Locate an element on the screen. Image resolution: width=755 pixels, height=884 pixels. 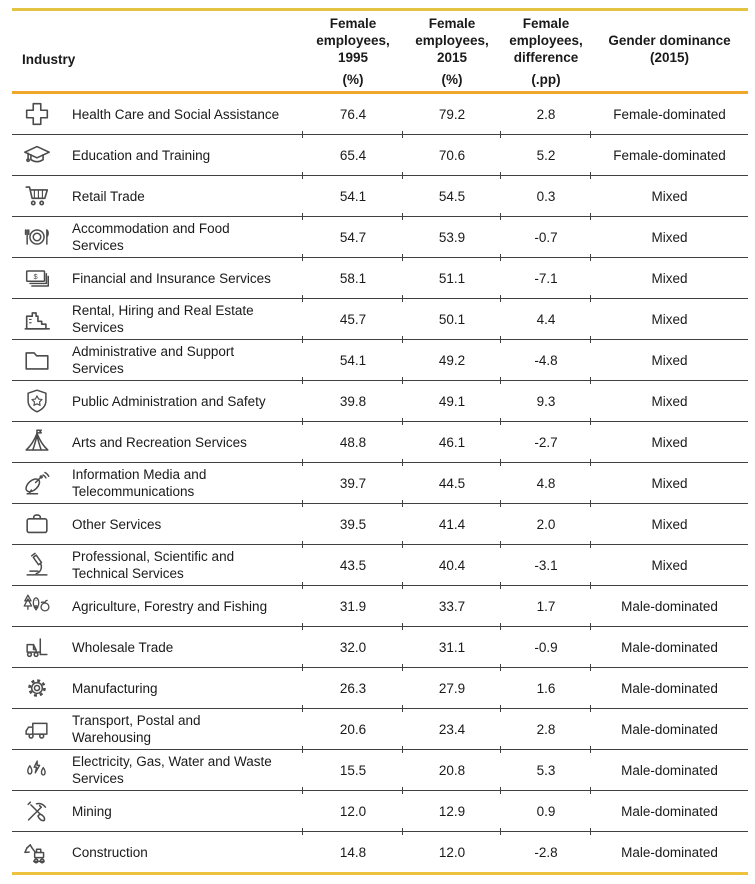
pct-2015-cell: 49.2 is located at coordinates (451, 358).